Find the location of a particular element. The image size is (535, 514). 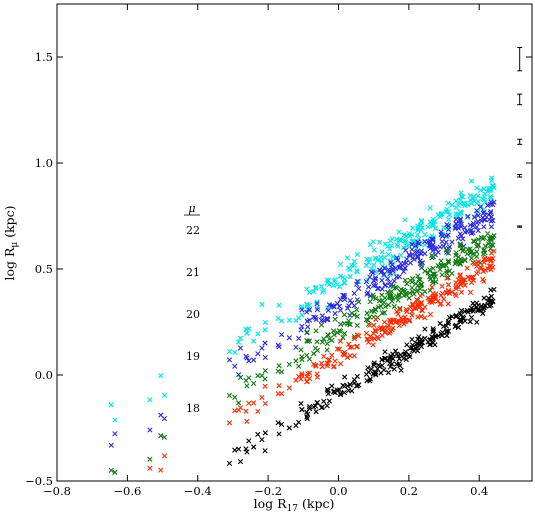

x-tick-label: 0.2 is located at coordinates (409, 491).